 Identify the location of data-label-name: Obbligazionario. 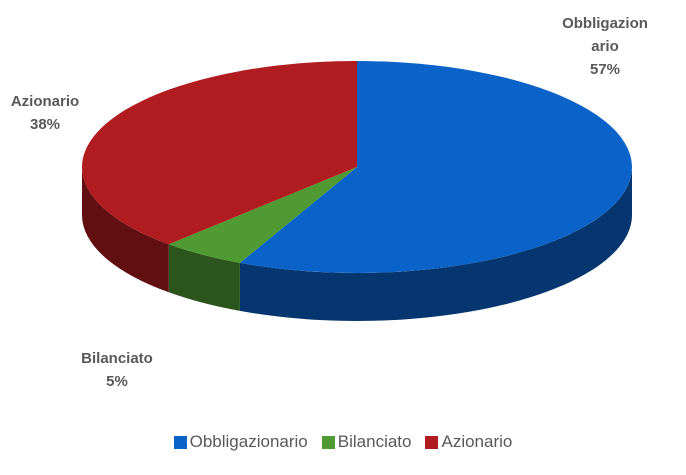
(605, 35).